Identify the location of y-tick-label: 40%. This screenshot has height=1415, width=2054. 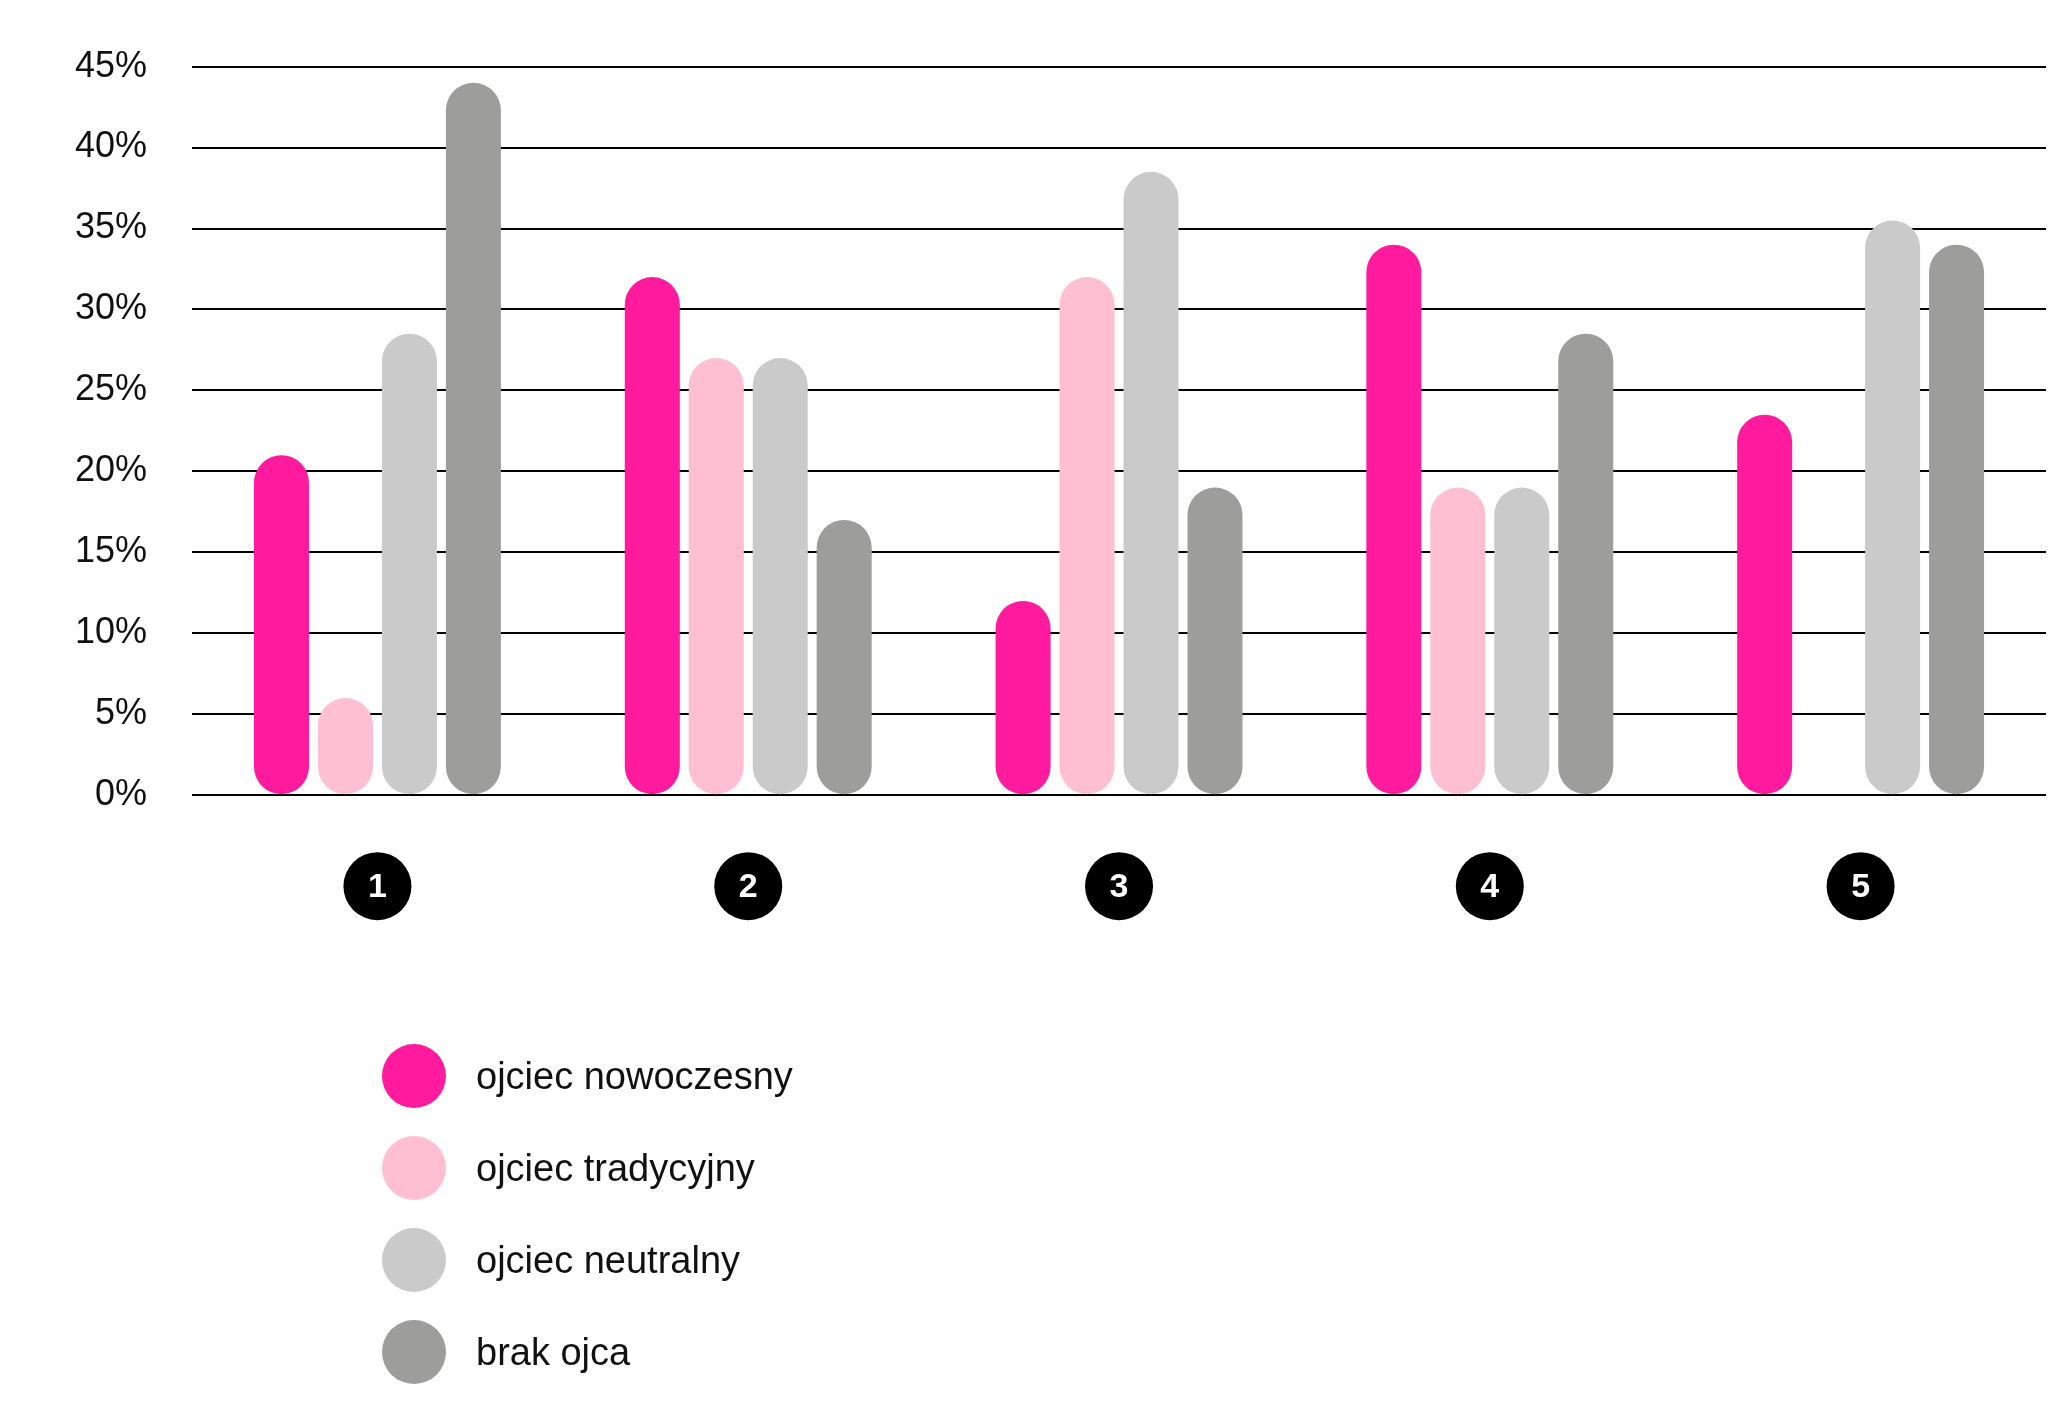
(111, 145).